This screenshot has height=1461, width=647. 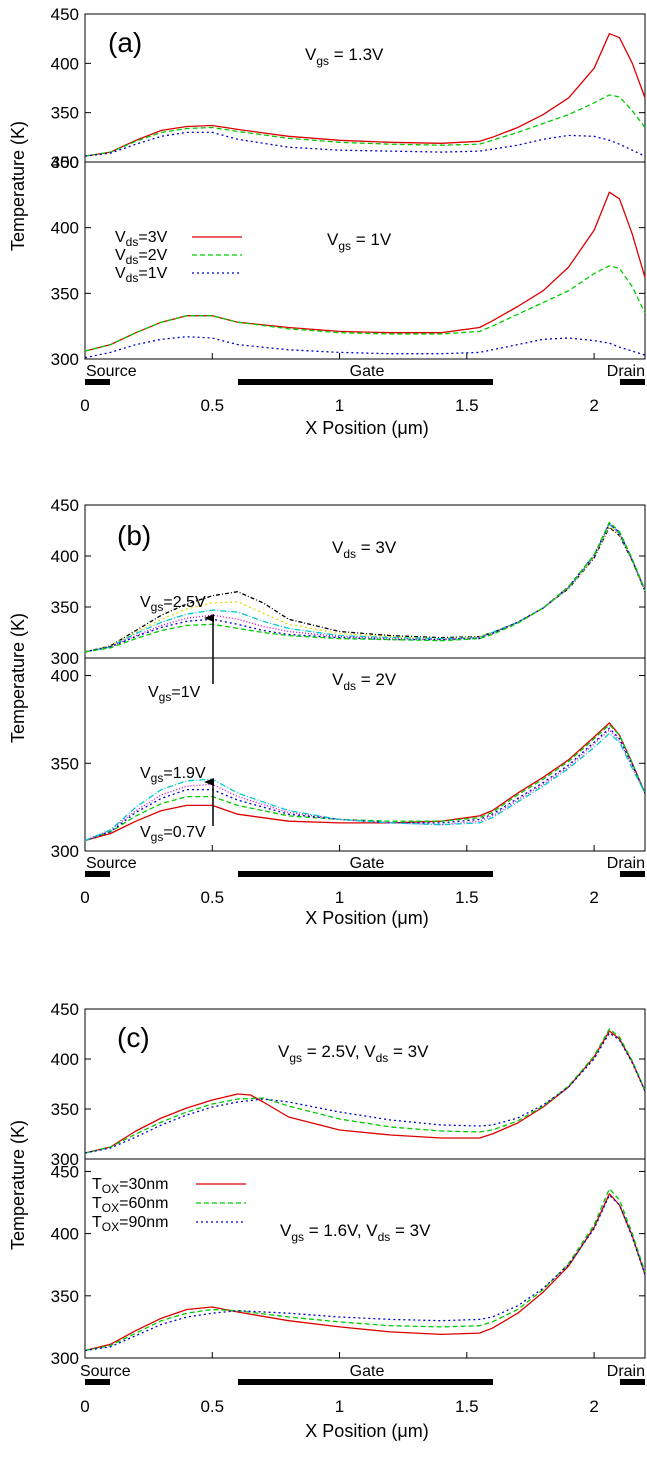 I want to click on legend-c-entry-0: TOX=30nm, so click(x=130, y=1186).